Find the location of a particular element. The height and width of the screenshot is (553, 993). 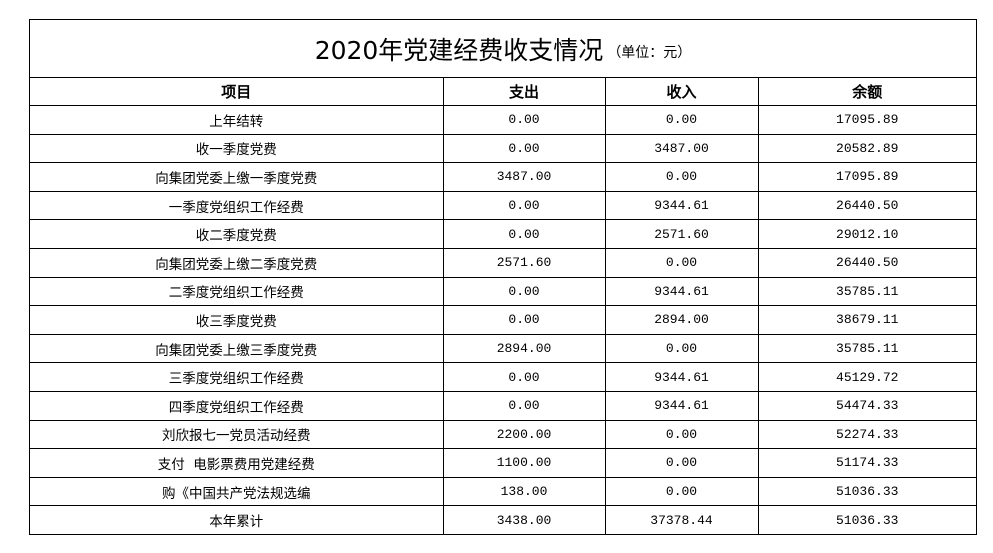

table-row: 向集团党委上缴一季度党费 3487.00 0.00 17095.89 is located at coordinates (503, 177).